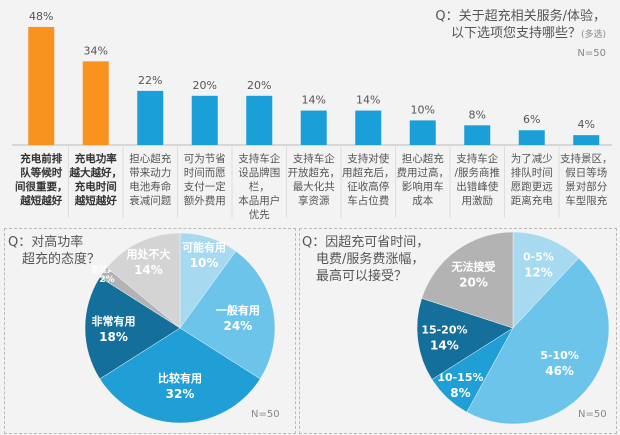 The width and height of the screenshot is (620, 435). Describe the element at coordinates (41, 180) in the screenshot. I see `category-label: 充电前排 队等候时 间很重要， 越短越好` at that location.